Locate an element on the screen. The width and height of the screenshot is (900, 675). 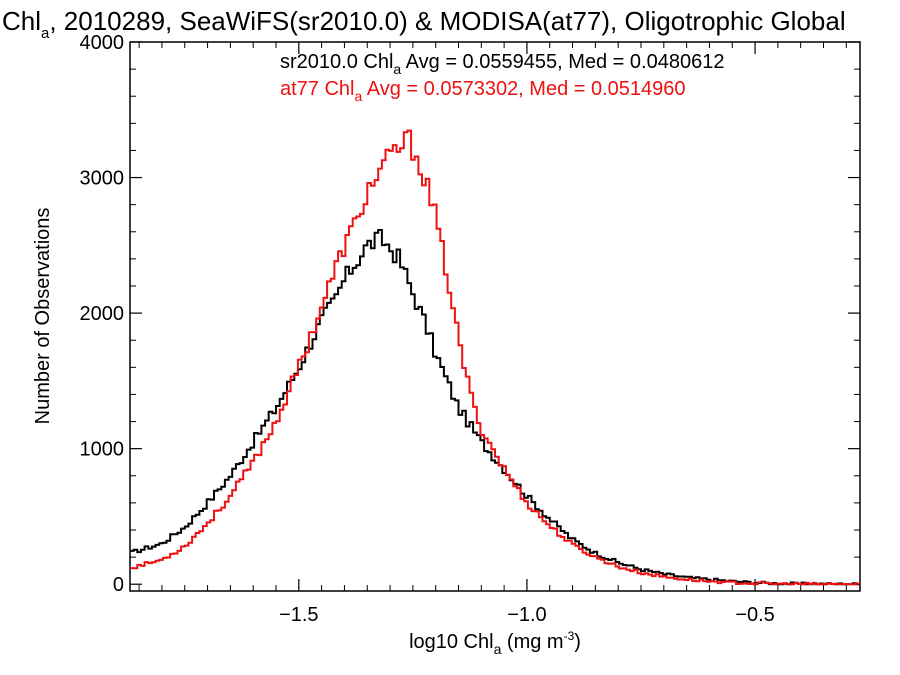
y-tick-label: 1000 is located at coordinates (102, 450).